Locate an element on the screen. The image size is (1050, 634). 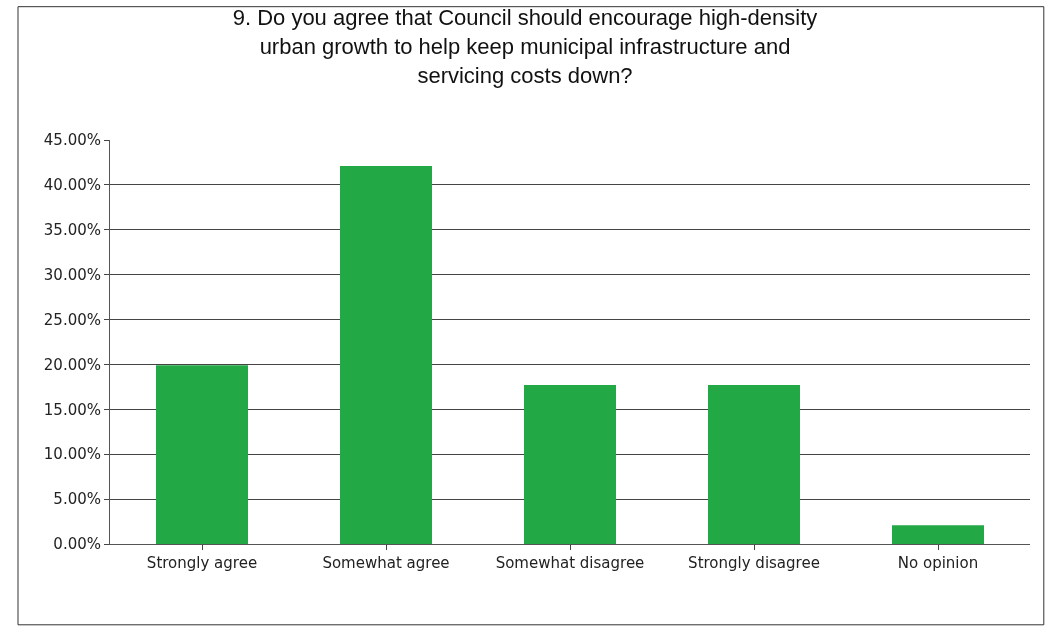
y-tick-label: 35.00% is located at coordinates (72, 230).